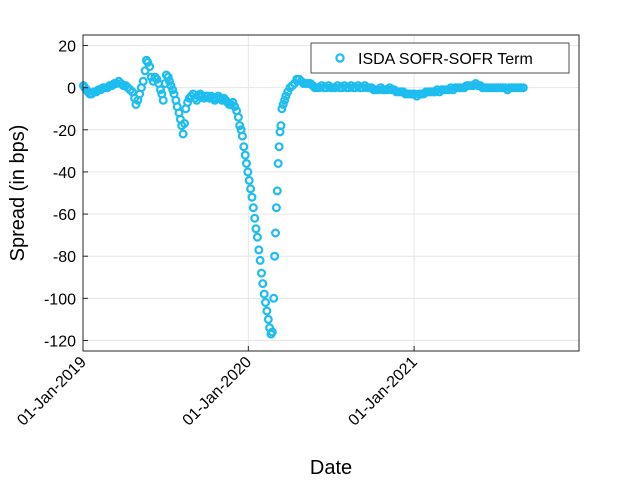  What do you see at coordinates (64, 215) in the screenshot?
I see `y-tick-label: -60` at bounding box center [64, 215].